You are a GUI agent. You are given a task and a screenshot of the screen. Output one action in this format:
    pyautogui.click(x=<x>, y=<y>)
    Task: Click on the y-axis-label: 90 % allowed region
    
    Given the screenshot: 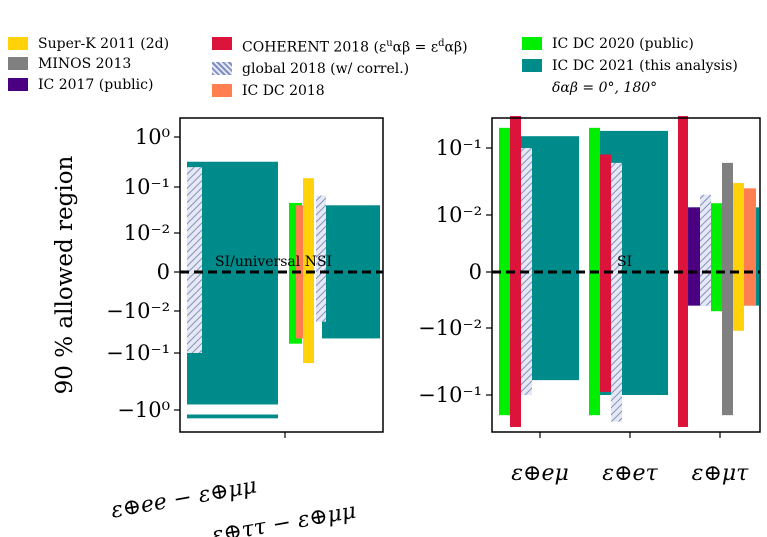 What is the action you would take?
    pyautogui.click(x=65, y=274)
    